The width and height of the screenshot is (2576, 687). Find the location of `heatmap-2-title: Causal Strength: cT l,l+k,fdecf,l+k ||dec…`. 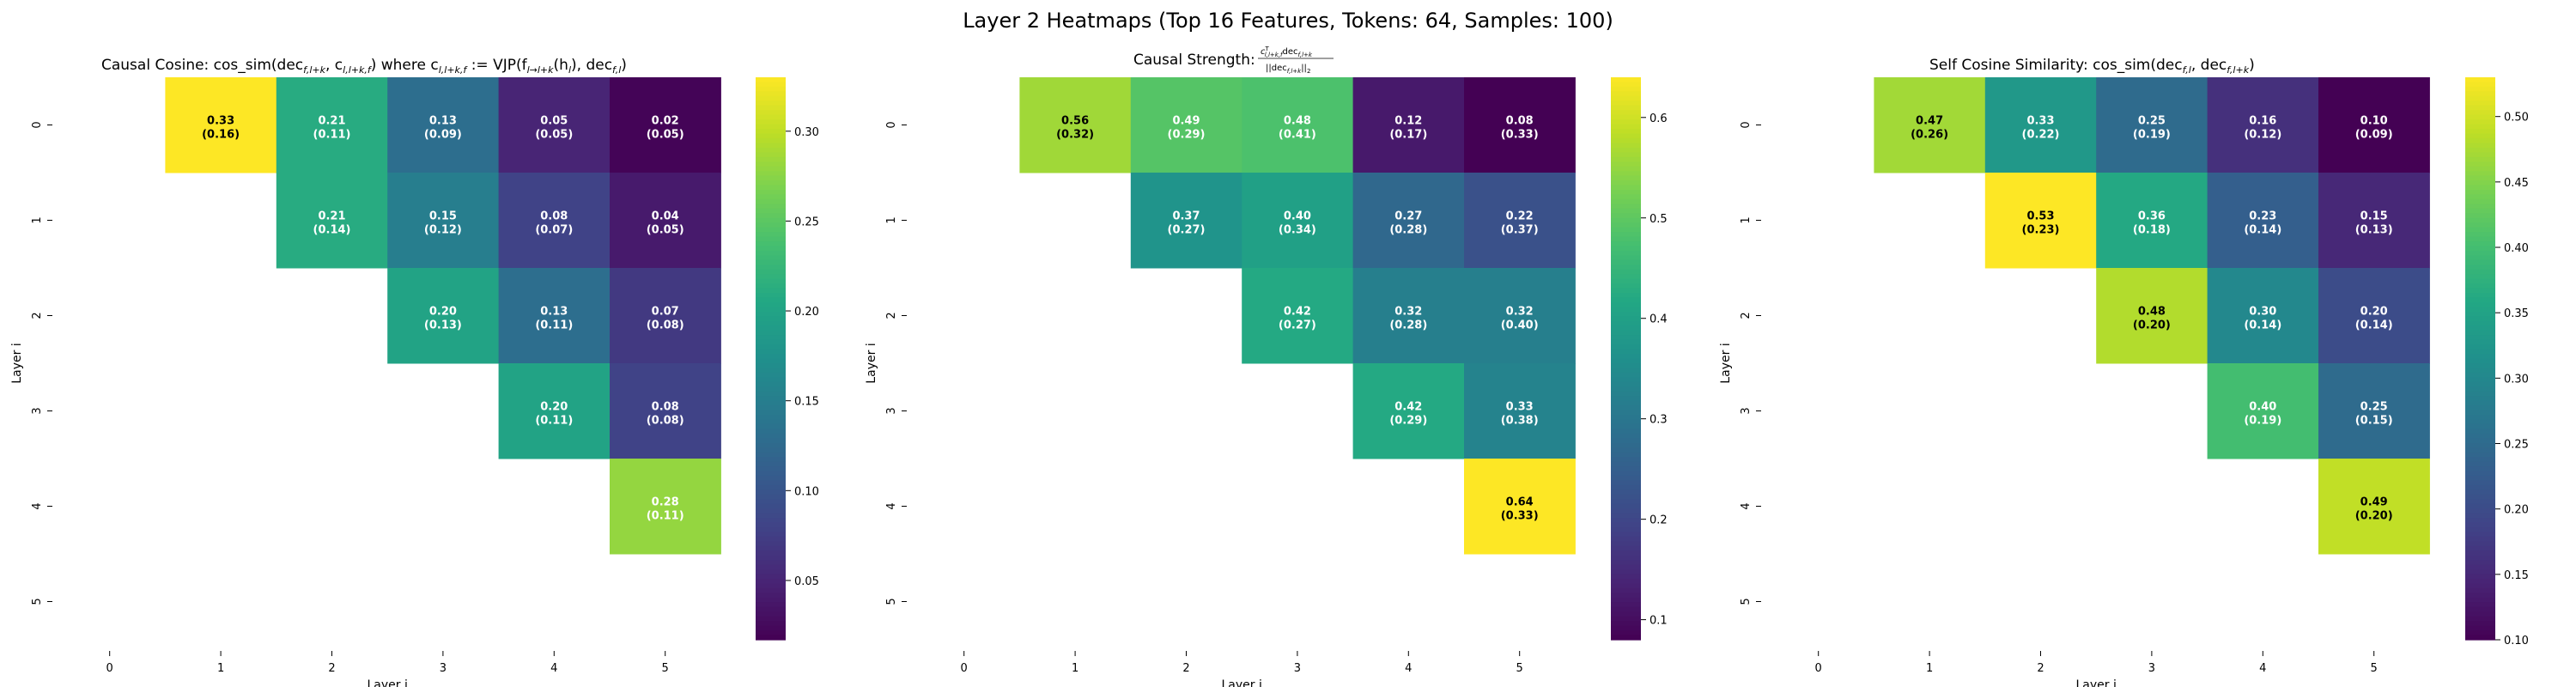

heatmap-2-title: Causal Strength: cT l,l+k,fdecf,l+k ||dec… is located at coordinates (1233, 60).